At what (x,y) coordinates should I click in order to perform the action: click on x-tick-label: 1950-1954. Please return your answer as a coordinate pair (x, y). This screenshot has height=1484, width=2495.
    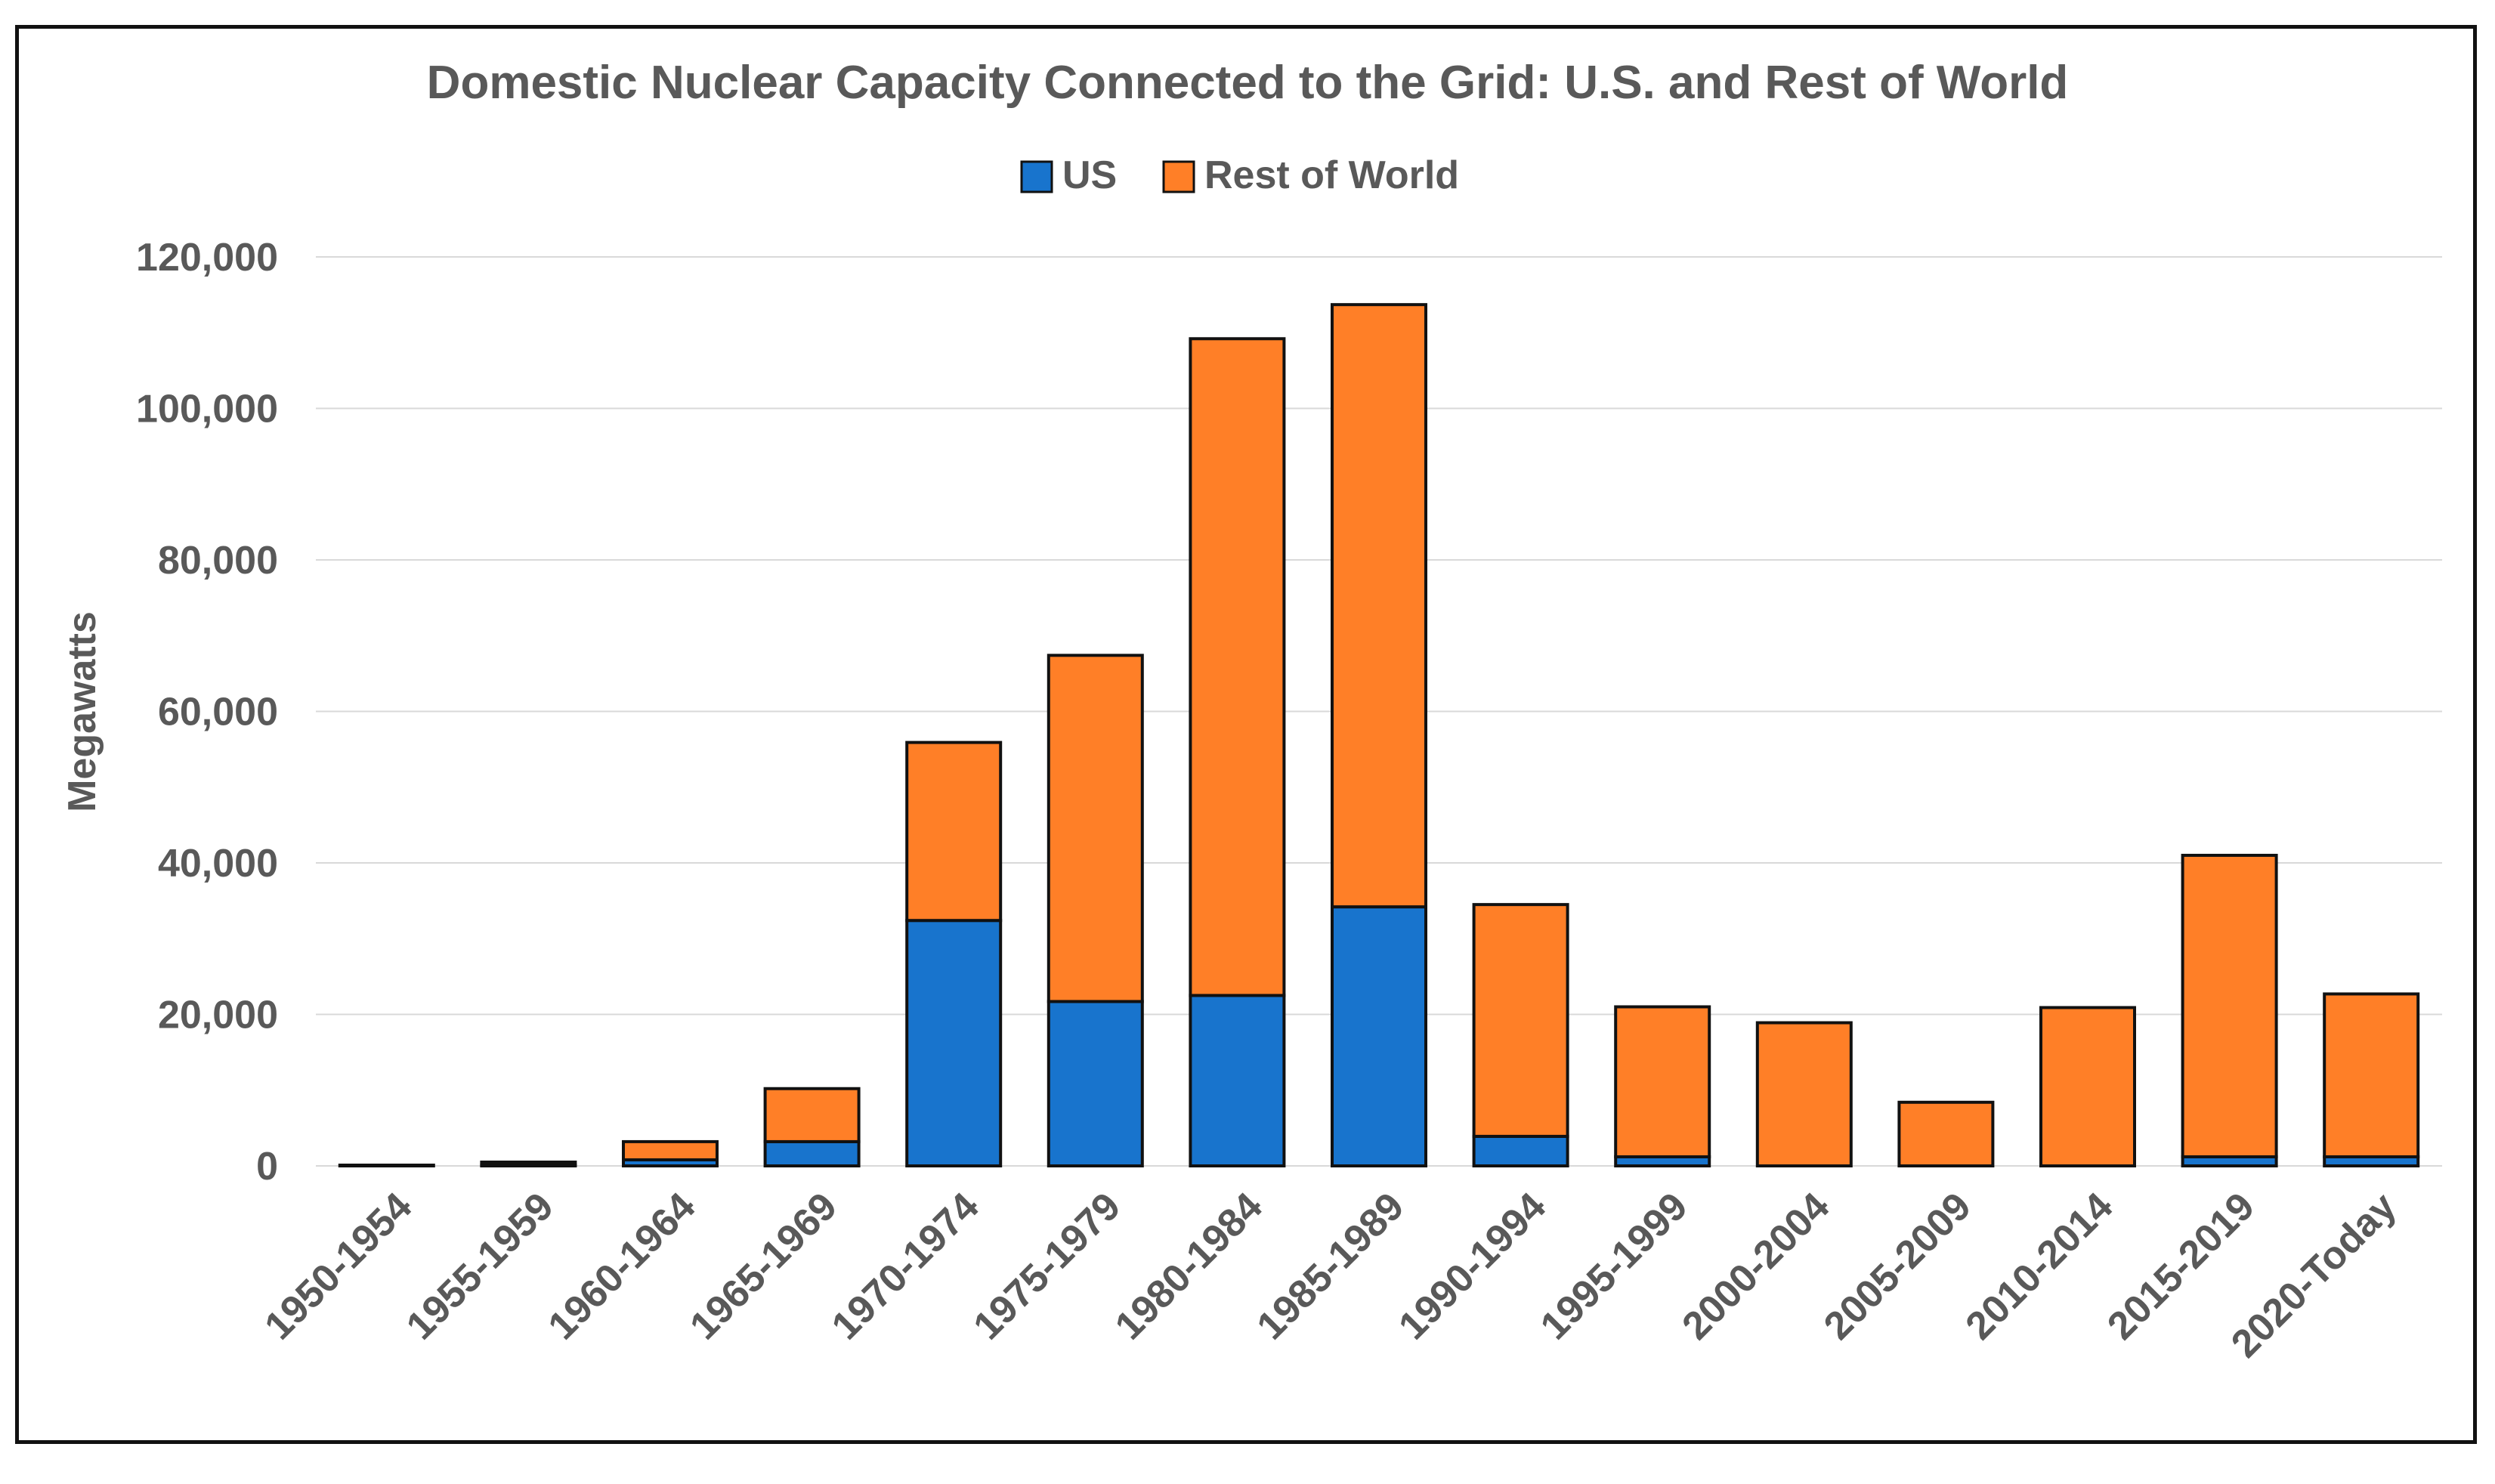
    Looking at the image, I should click on (338, 1266).